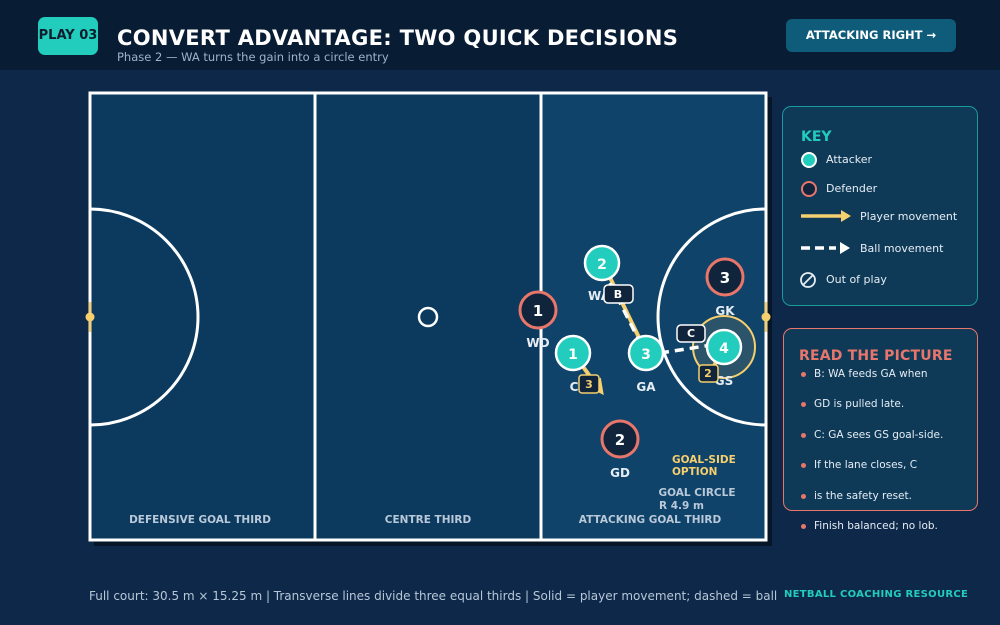  What do you see at coordinates (849, 159) in the screenshot?
I see `key-label-attacker: Attacker` at bounding box center [849, 159].